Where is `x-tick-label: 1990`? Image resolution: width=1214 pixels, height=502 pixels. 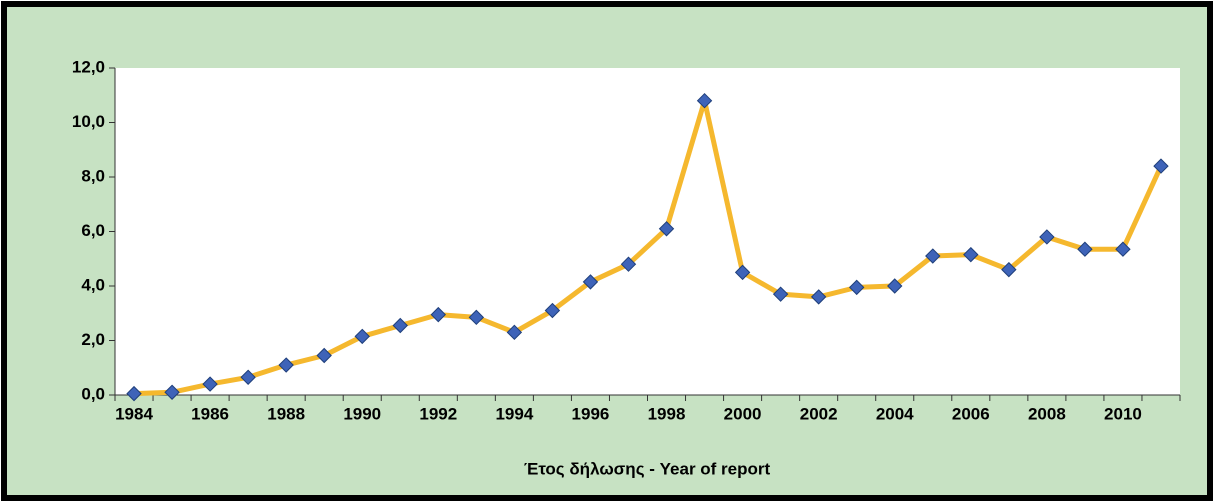
x-tick-label: 1990 is located at coordinates (362, 413).